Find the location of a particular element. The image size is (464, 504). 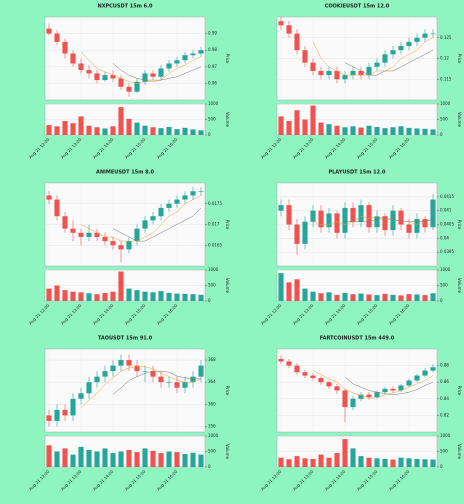

x-tick-label: Aug 21 12:00 is located at coordinates (271, 480).